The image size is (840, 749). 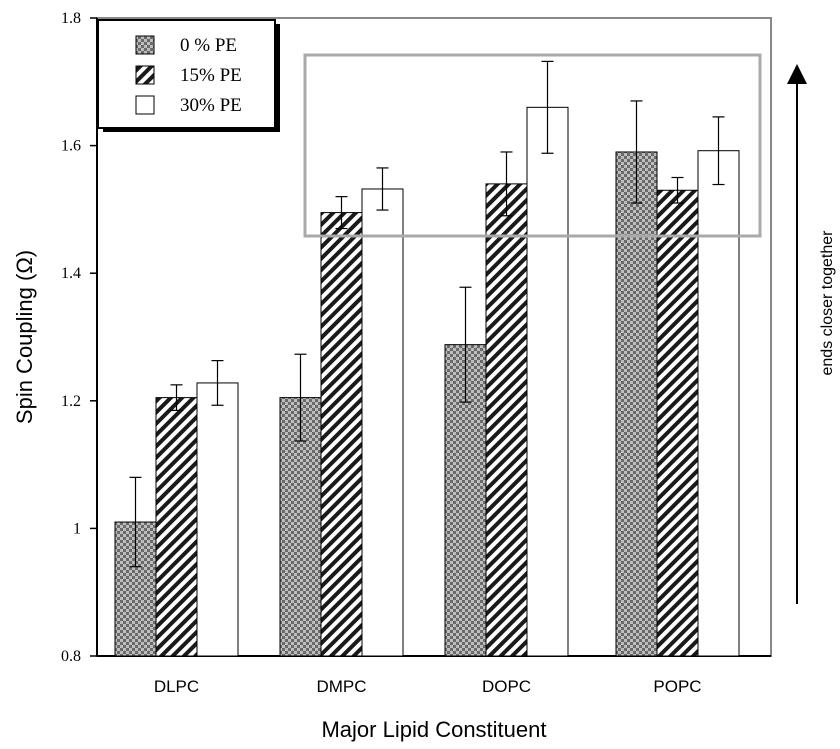 What do you see at coordinates (208, 45) in the screenshot?
I see `legend-label: 0 % PE` at bounding box center [208, 45].